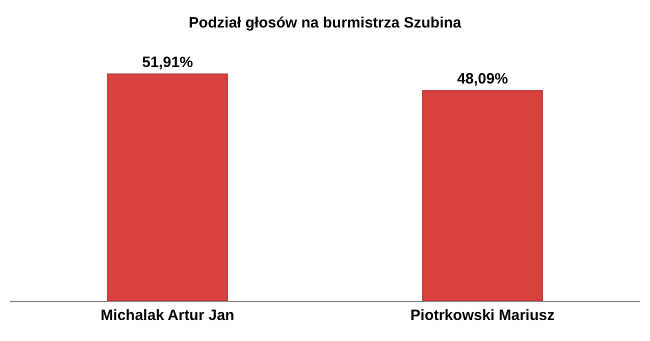 Image resolution: width=650 pixels, height=341 pixels. What do you see at coordinates (167, 62) in the screenshot?
I see `data-label: 51,91%` at bounding box center [167, 62].